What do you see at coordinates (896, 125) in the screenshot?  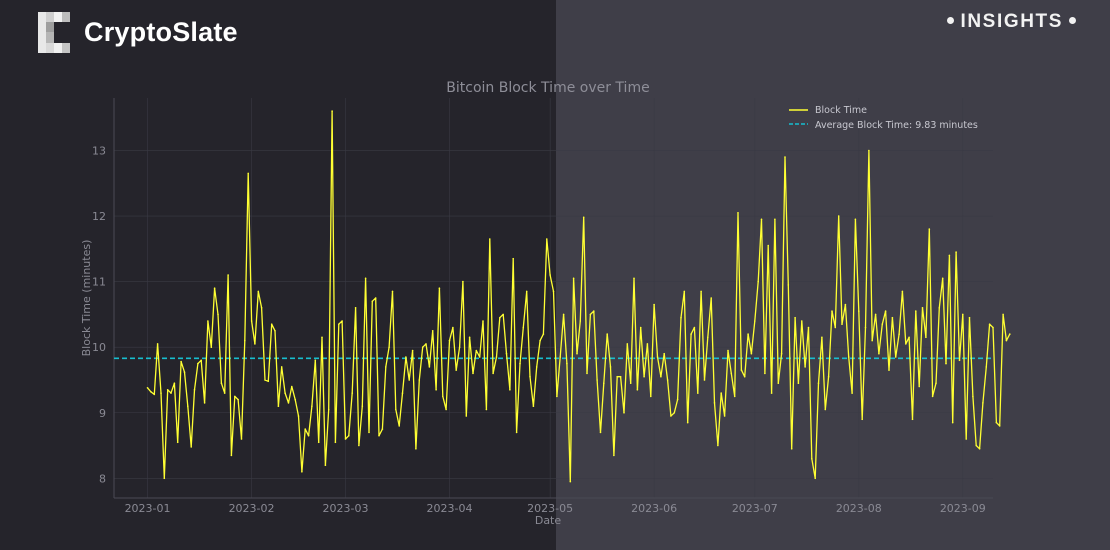 I see `legend-average-label: Average Block Time: 9.83 minutes` at bounding box center [896, 125].